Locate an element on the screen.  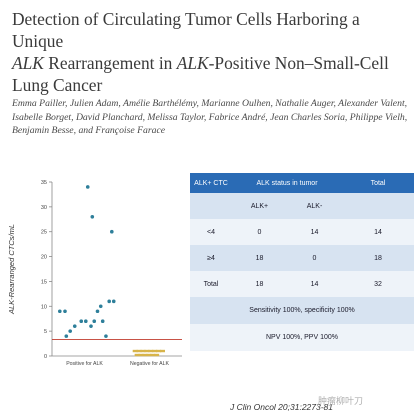
x-tick-label: Negative for ALK is located at coordinates (149, 364).